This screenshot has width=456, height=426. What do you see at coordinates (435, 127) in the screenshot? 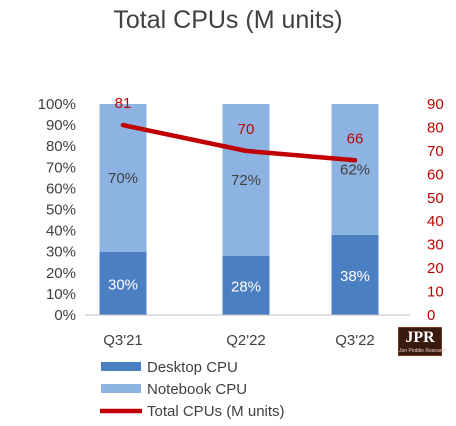
I see `y-right-tick-8: 80` at bounding box center [435, 127].